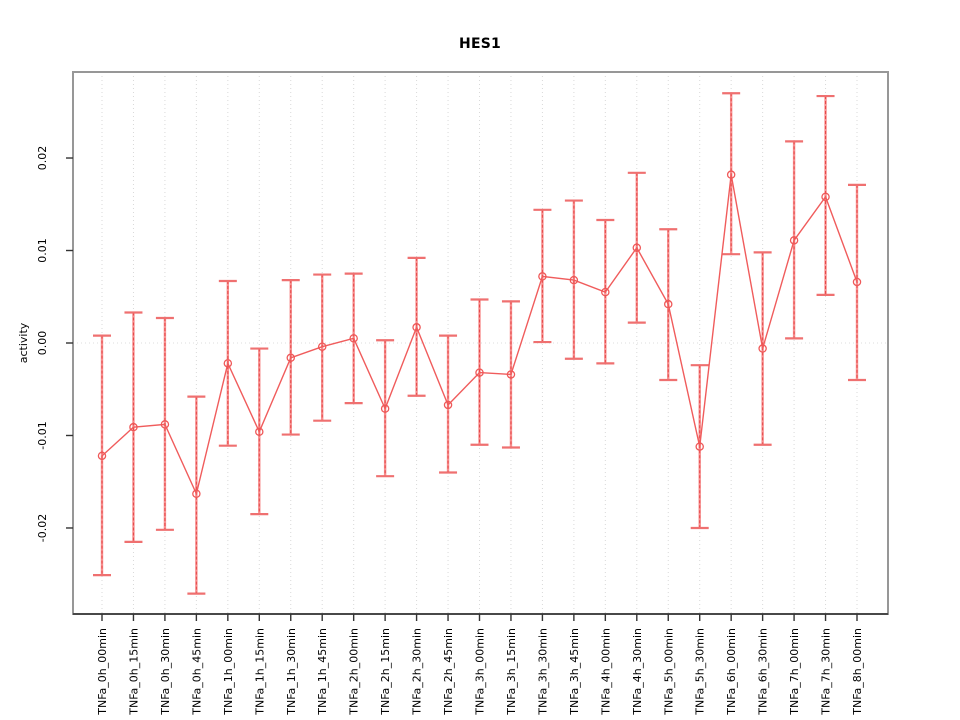  Describe the element at coordinates (354, 672) in the screenshot. I see `x-tick-label: TNFa_2h_00min` at that location.